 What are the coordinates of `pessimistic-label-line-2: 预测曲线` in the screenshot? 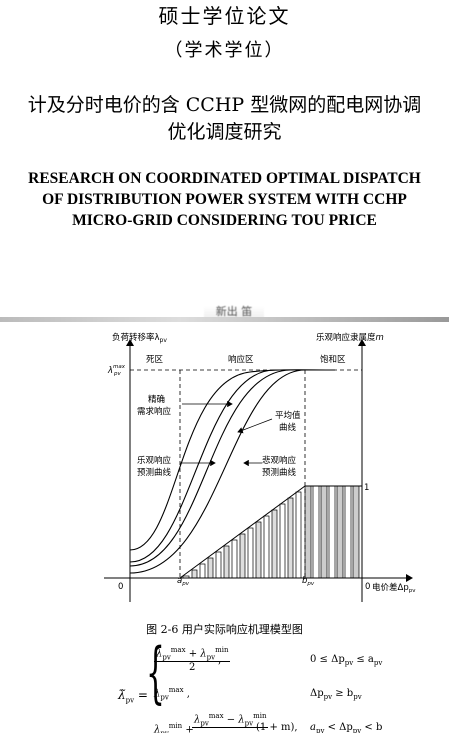 It's located at (279, 472).